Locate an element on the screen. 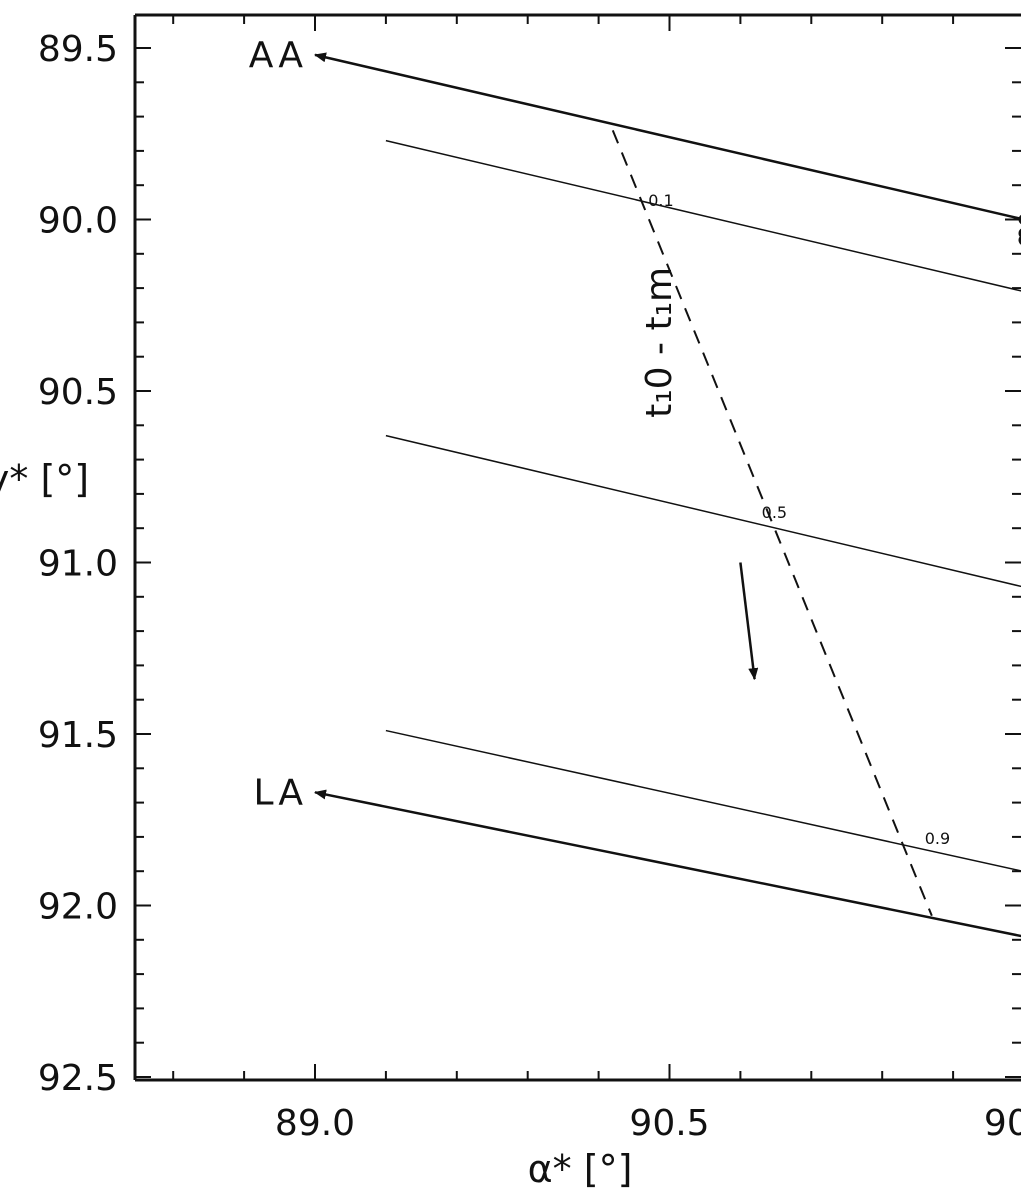 Image resolution: width=1021 pixels, height=1191 pixels. endmember-label: AA is located at coordinates (278, 55).